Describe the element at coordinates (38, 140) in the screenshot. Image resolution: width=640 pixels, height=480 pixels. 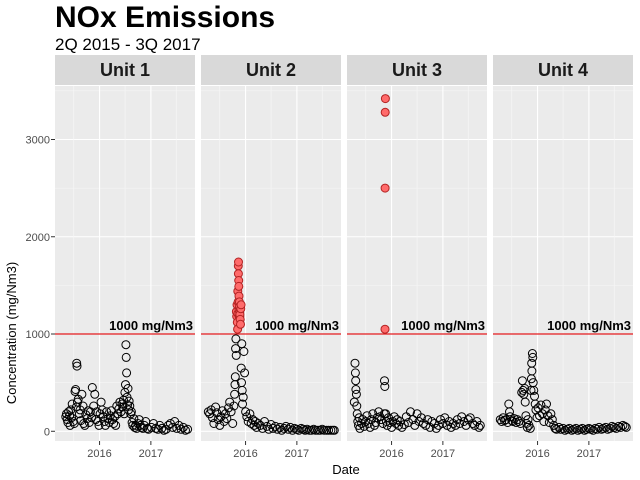
I see `y-tick-label: 3000` at that location.